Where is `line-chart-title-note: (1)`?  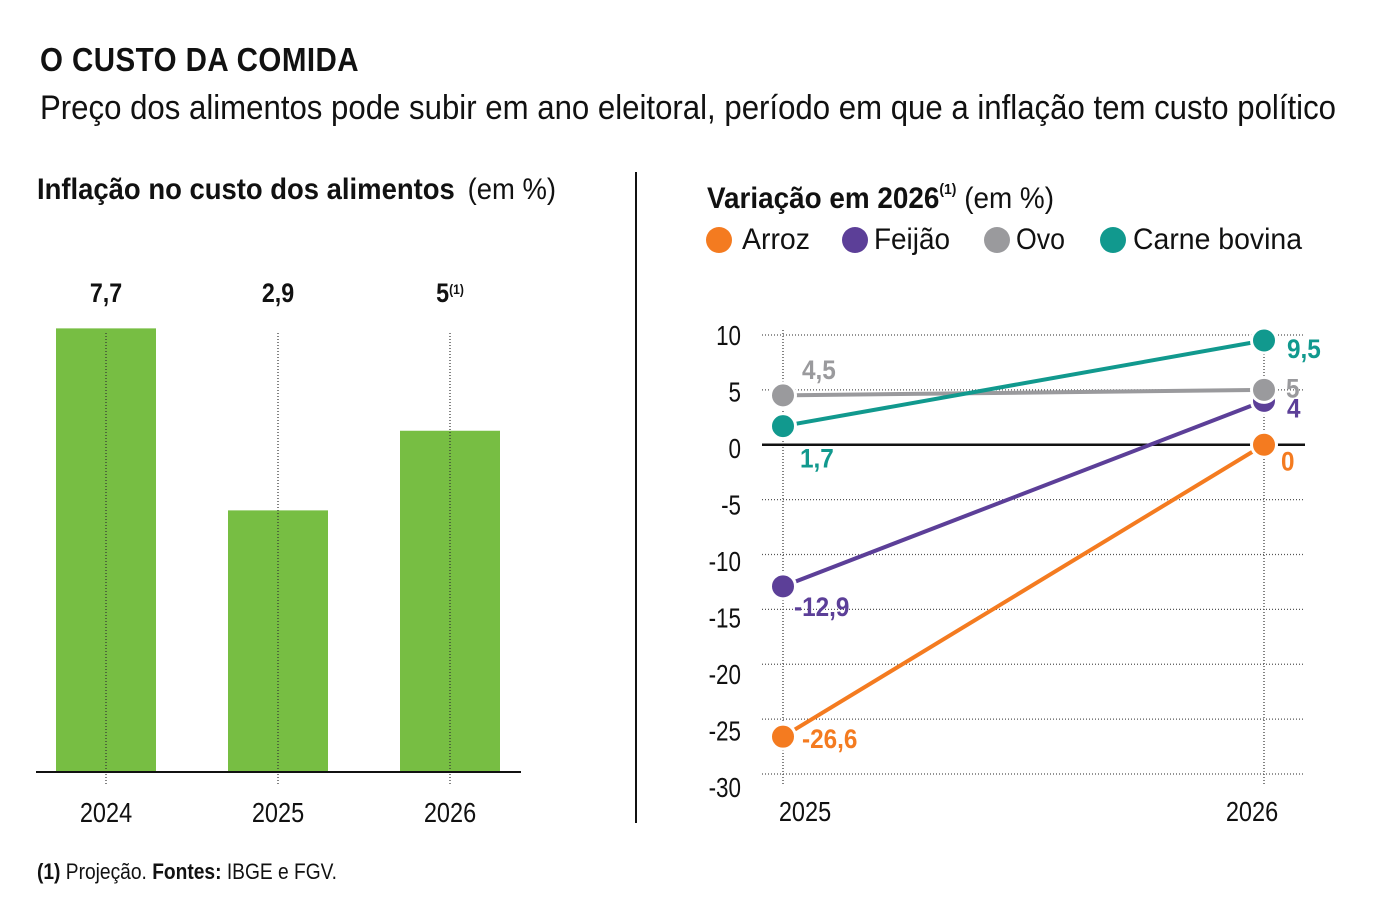 line-chart-title-note: (1) is located at coordinates (948, 189).